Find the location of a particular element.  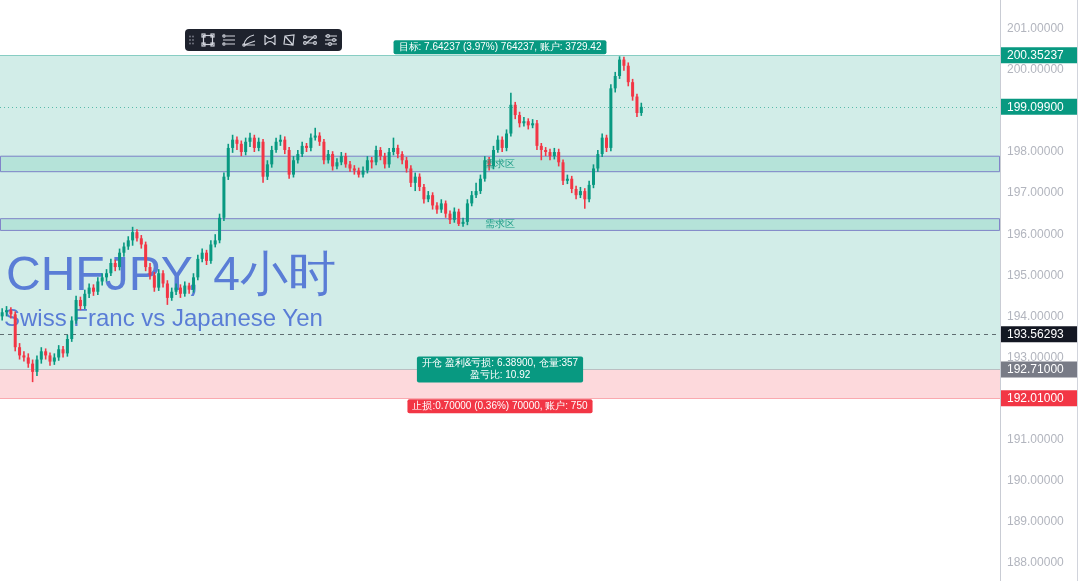

band-label: 止损:0.70000 (0.36%) 70000, 账户: 750 is located at coordinates (500, 405).